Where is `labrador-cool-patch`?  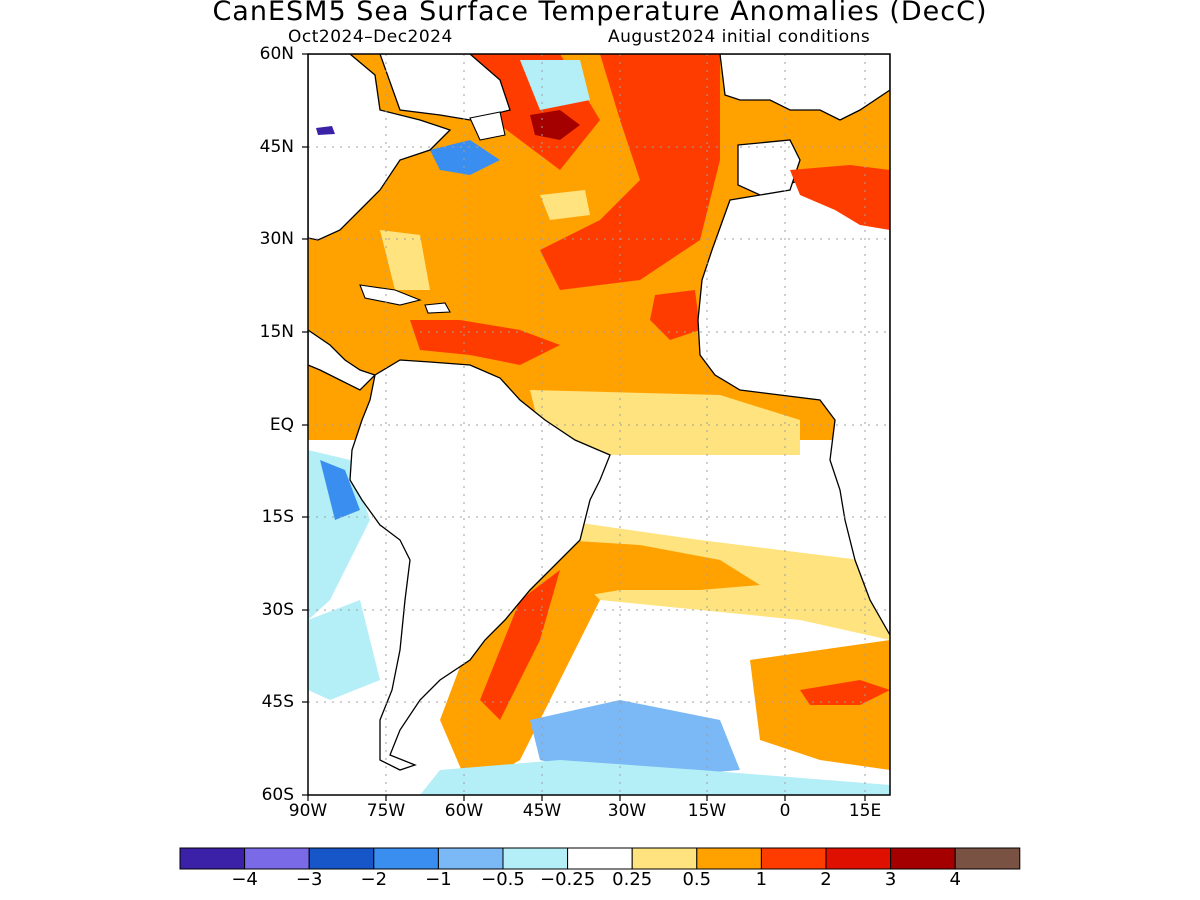 labrador-cool-patch is located at coordinates (555, 85).